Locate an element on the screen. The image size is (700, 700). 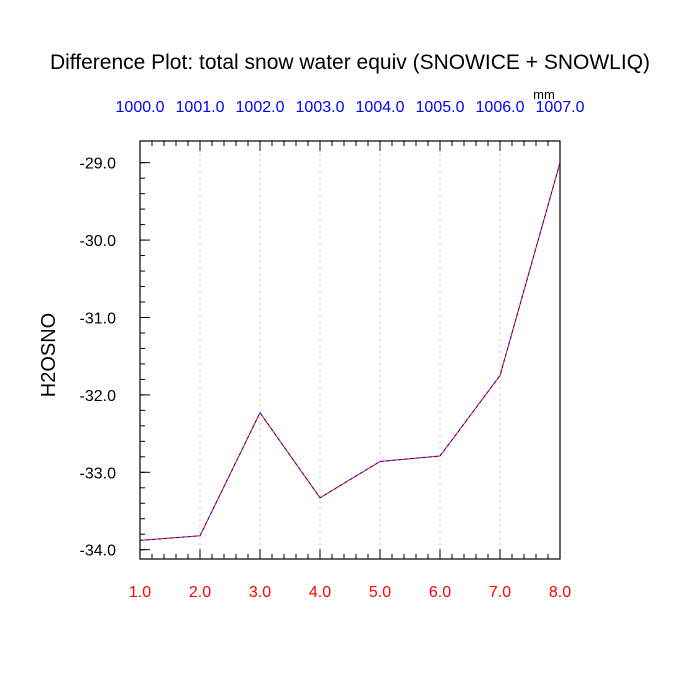
x-axis-tick-labels: 1.0 2.0 3.0 4.0 5.0 6.0 7.0 8.0 is located at coordinates (350, 592).